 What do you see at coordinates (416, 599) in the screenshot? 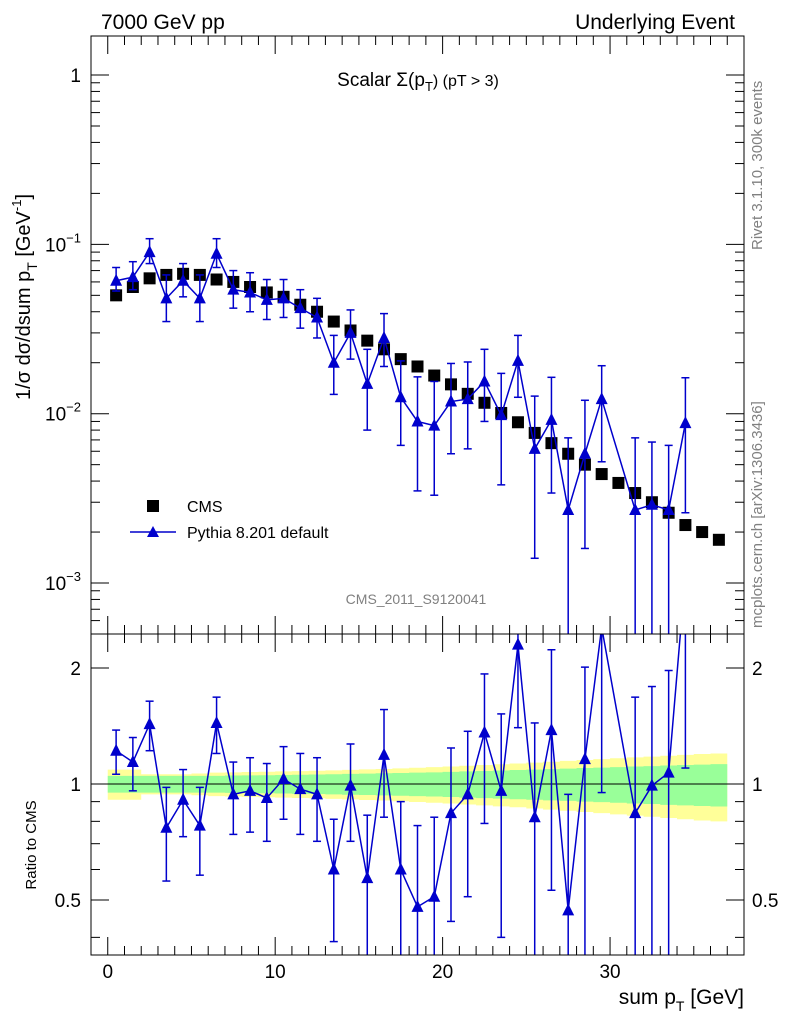
I see `watermark: CMS_2011_S9120041` at bounding box center [416, 599].